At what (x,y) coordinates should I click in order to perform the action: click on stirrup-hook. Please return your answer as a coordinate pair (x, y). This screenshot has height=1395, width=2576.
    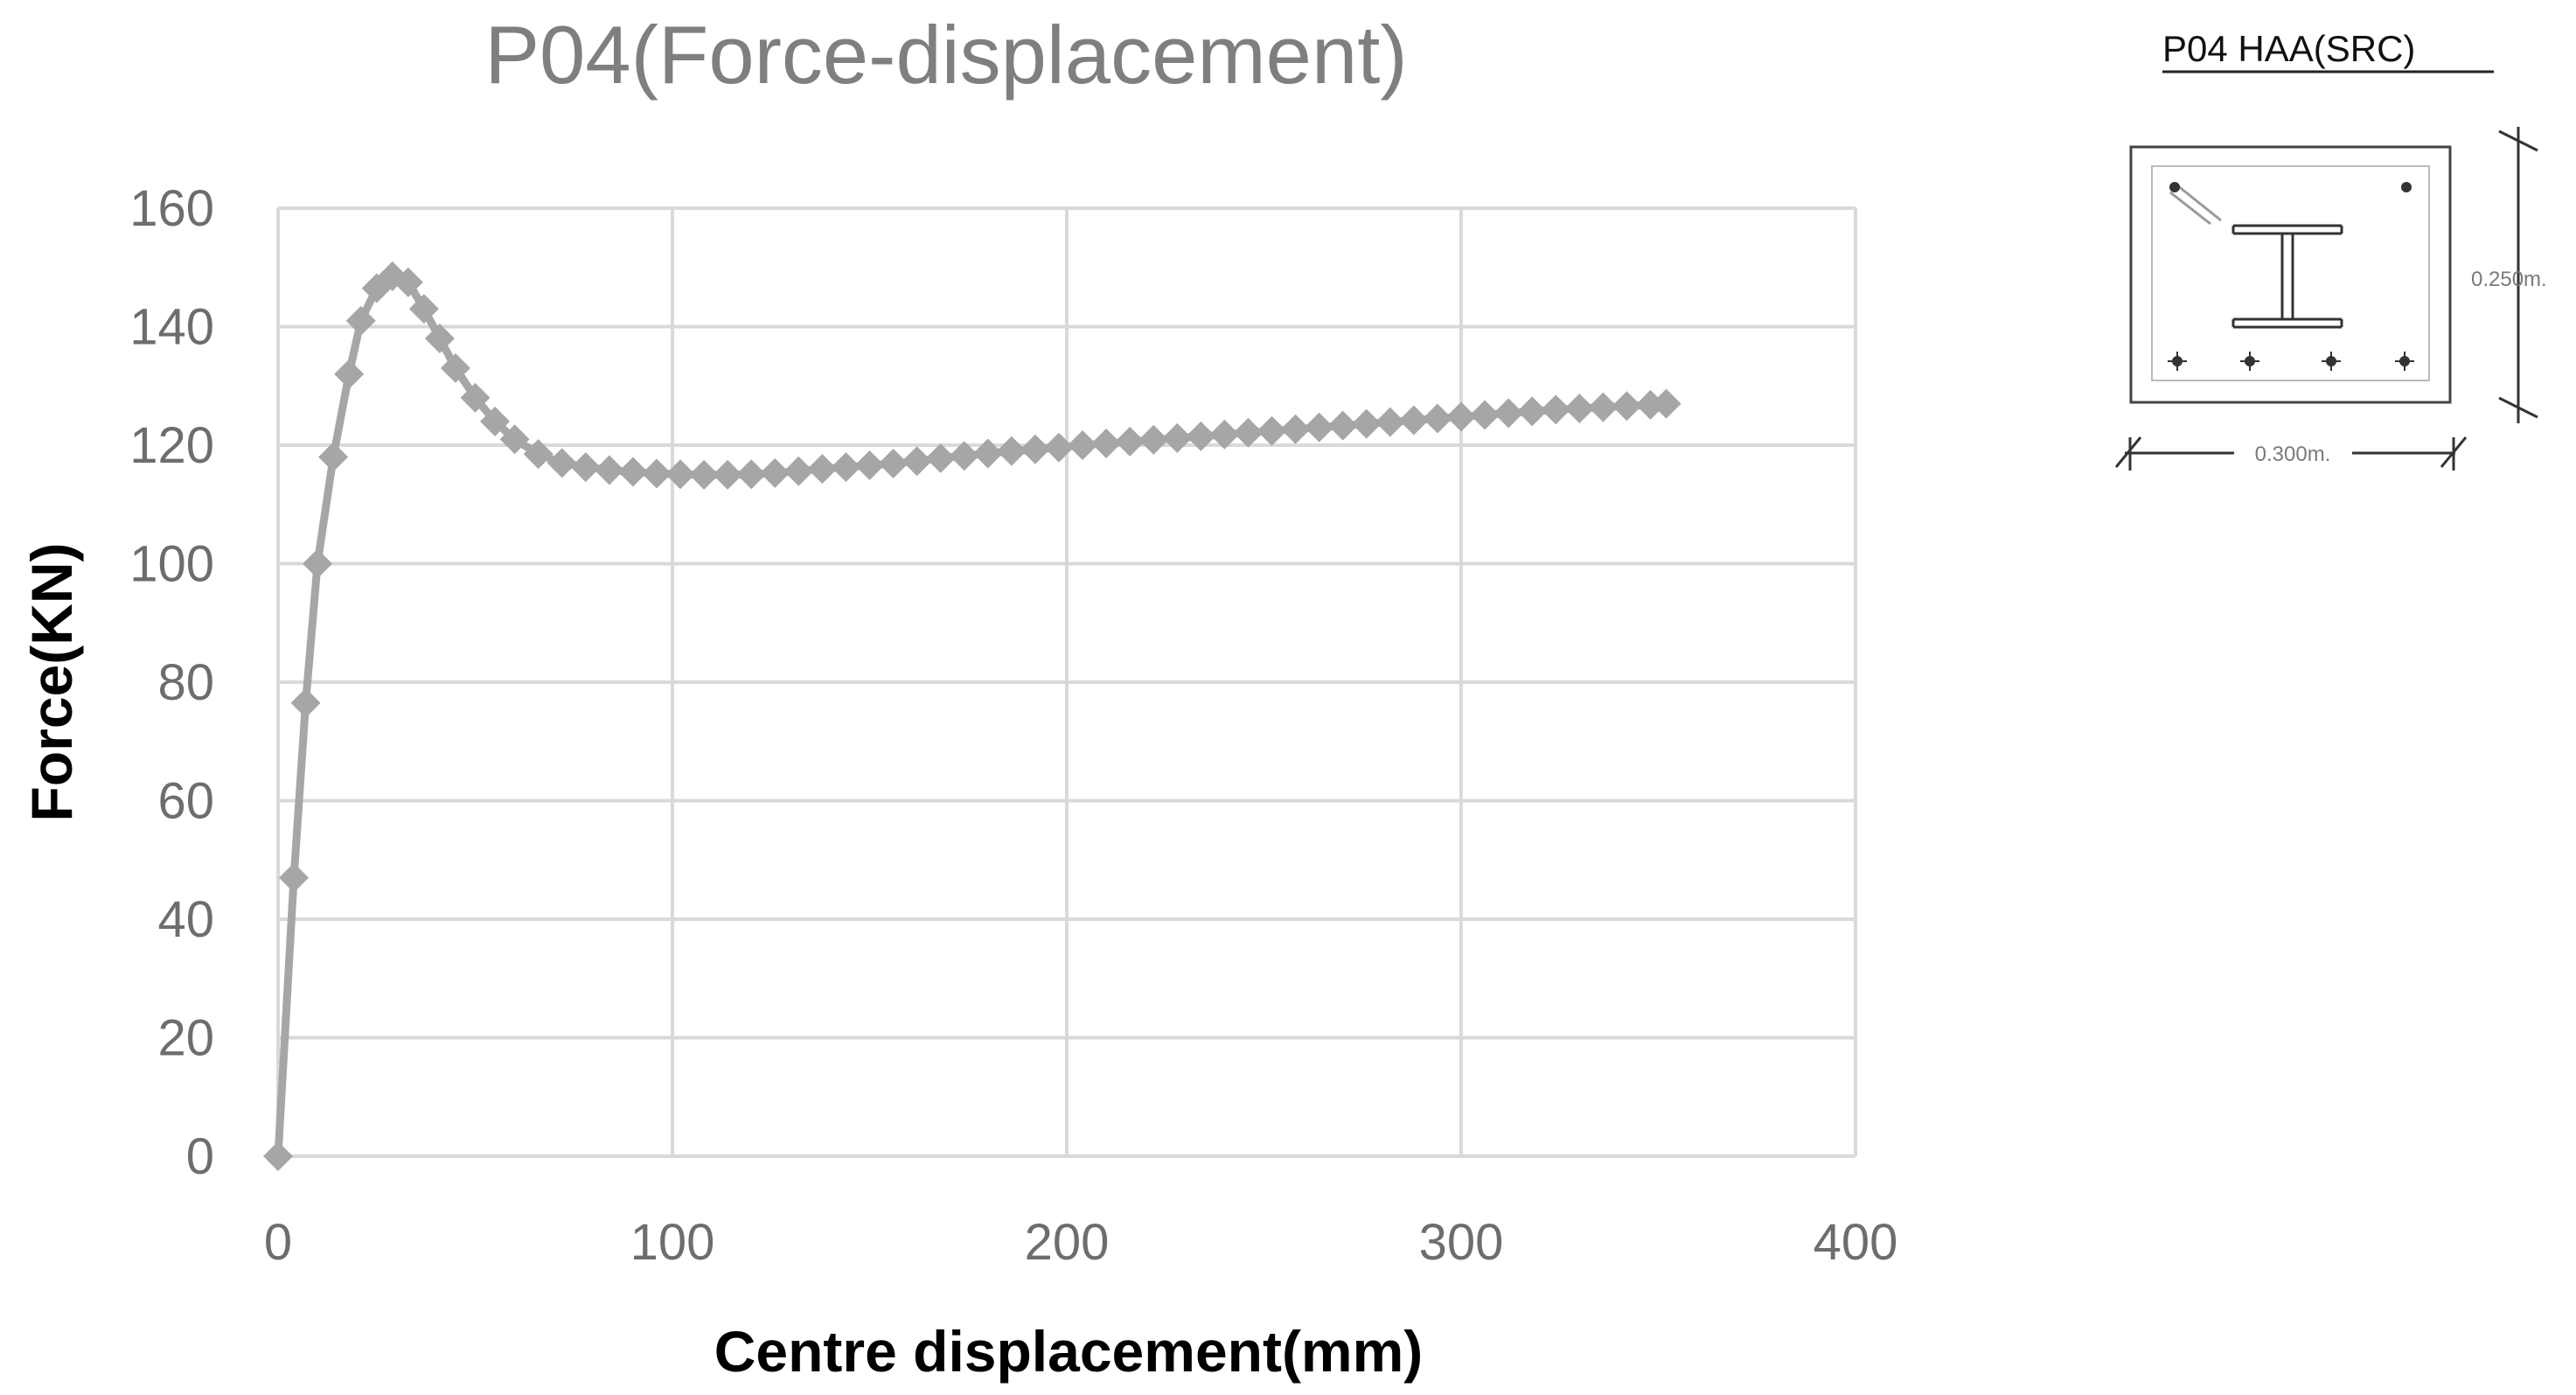
    Looking at the image, I should click on (2199, 203).